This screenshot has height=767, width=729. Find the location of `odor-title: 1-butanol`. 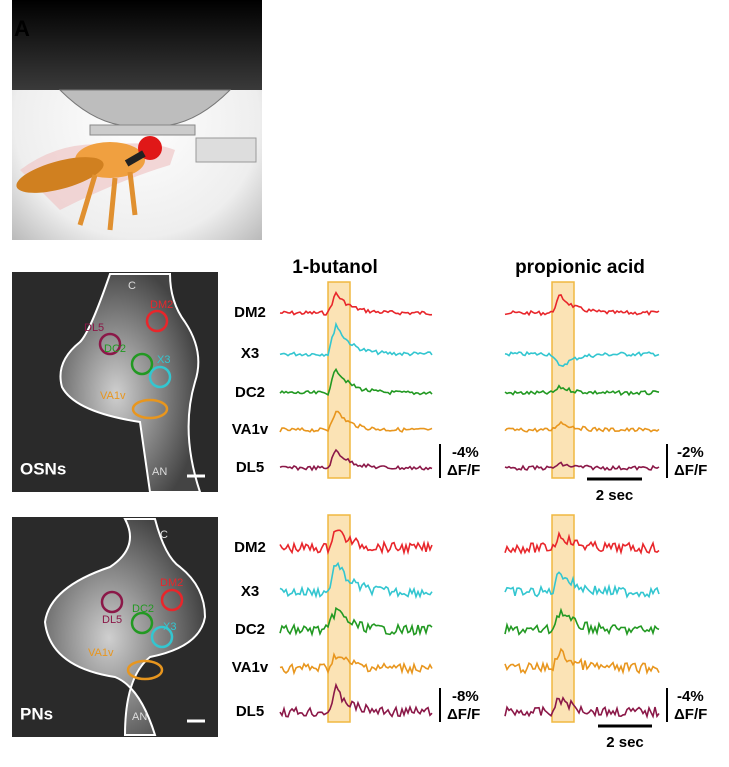

odor-title: 1-butanol is located at coordinates (335, 267).